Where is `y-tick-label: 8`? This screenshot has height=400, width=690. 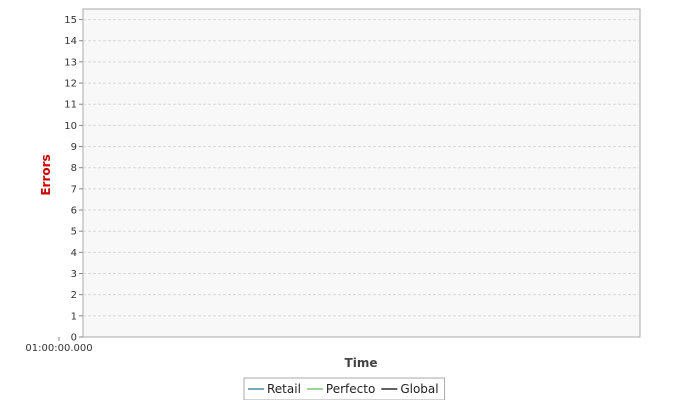 y-tick-label: 8 is located at coordinates (74, 168).